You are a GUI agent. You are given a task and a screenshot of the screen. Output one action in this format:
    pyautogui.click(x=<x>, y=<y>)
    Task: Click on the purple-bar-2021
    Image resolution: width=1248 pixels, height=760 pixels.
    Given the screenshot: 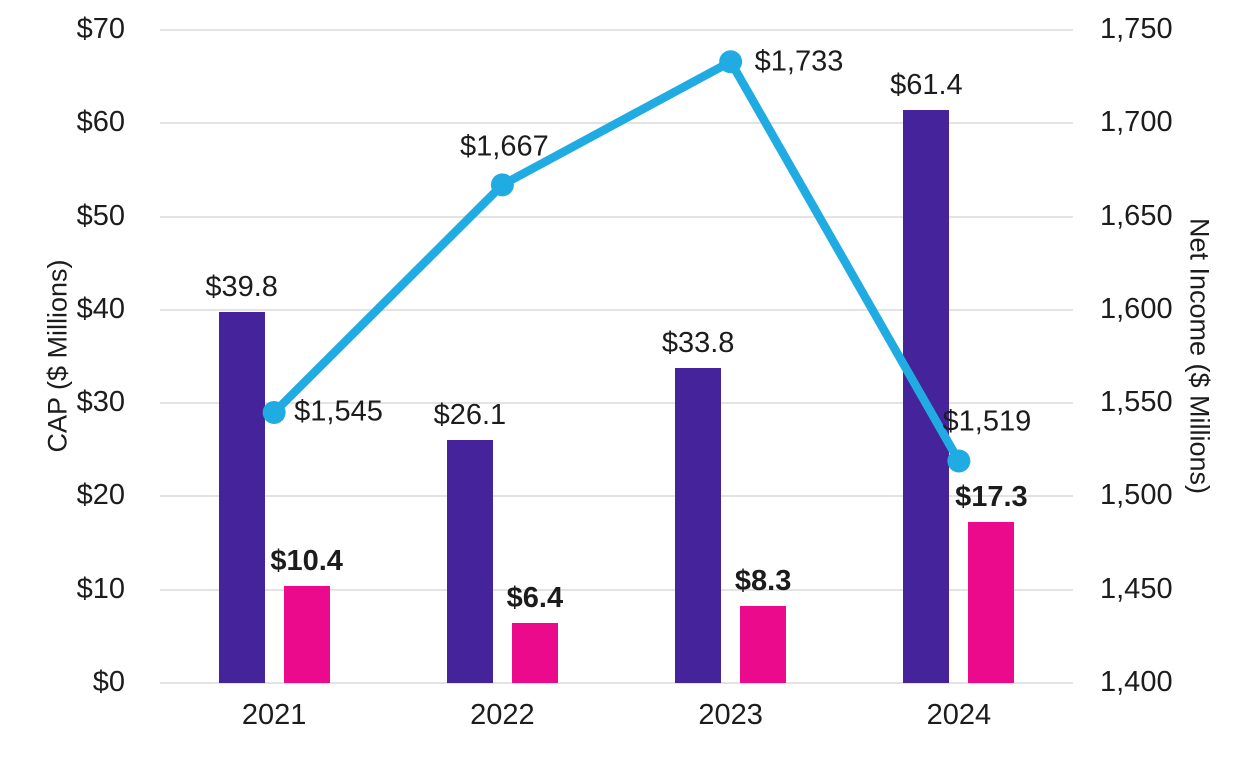 What is the action you would take?
    pyautogui.click(x=241, y=497)
    